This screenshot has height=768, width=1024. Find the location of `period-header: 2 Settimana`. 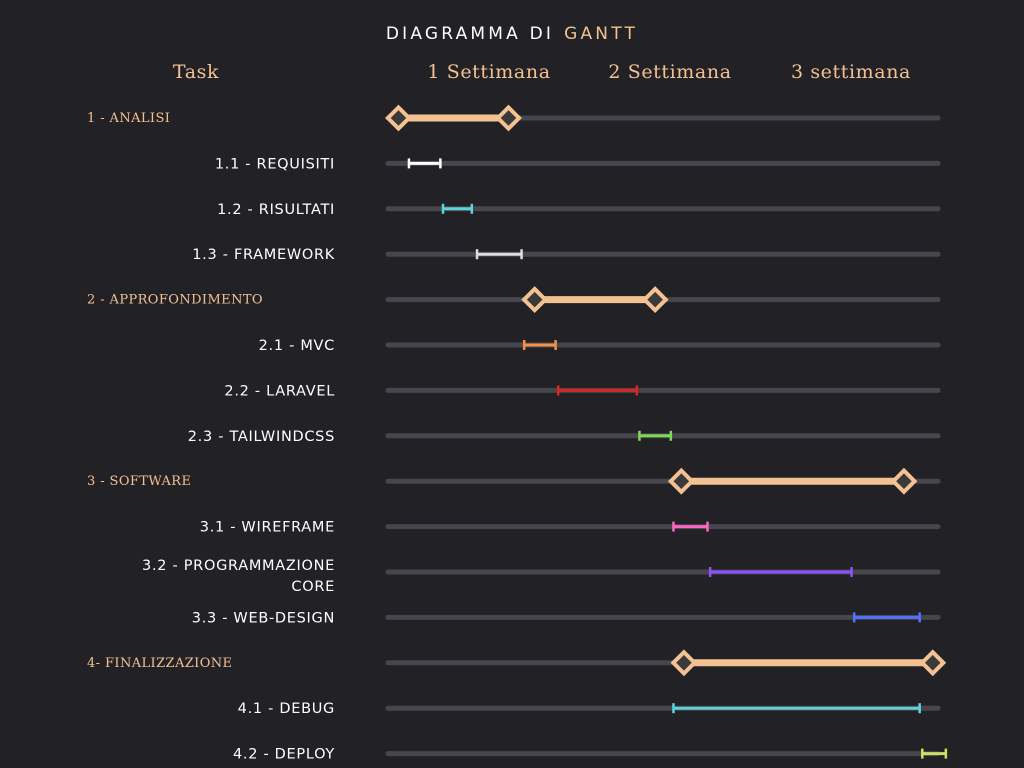

period-header: 2 Settimana is located at coordinates (669, 72).